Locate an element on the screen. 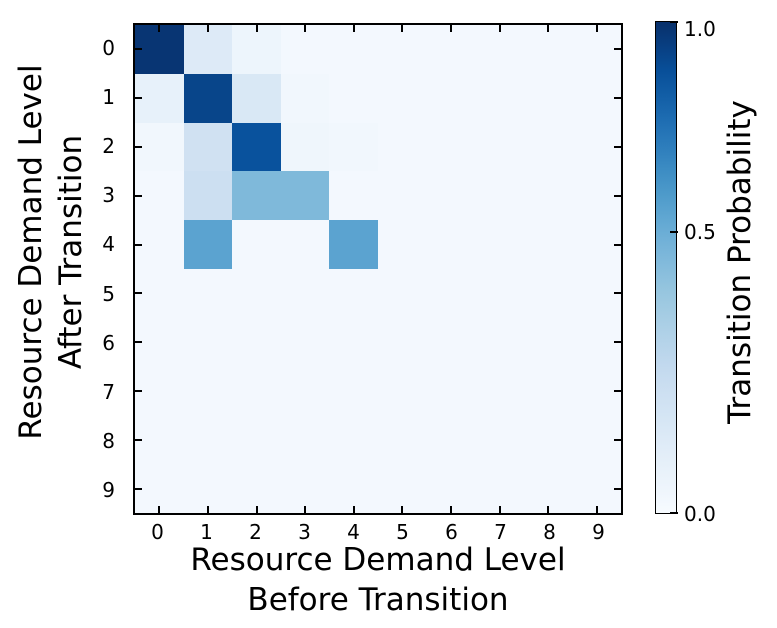 Image resolution: width=777 pixels, height=628 pixels. x-tick-label: 2 is located at coordinates (255, 532).